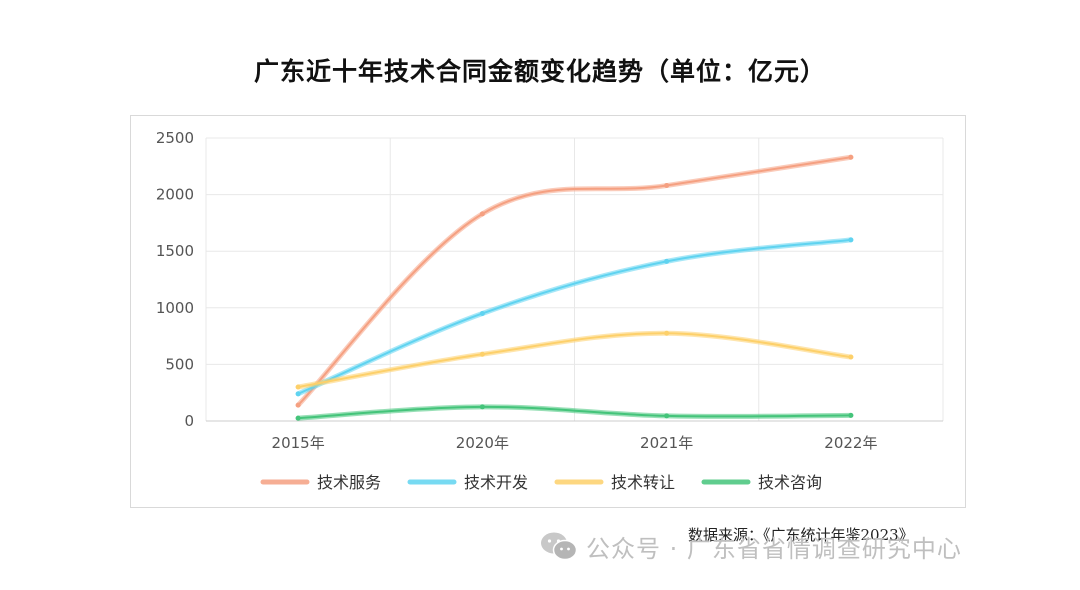 This screenshot has width=1080, height=590. What do you see at coordinates (482, 443) in the screenshot?
I see `x-tick-label: 2020年` at bounding box center [482, 443].